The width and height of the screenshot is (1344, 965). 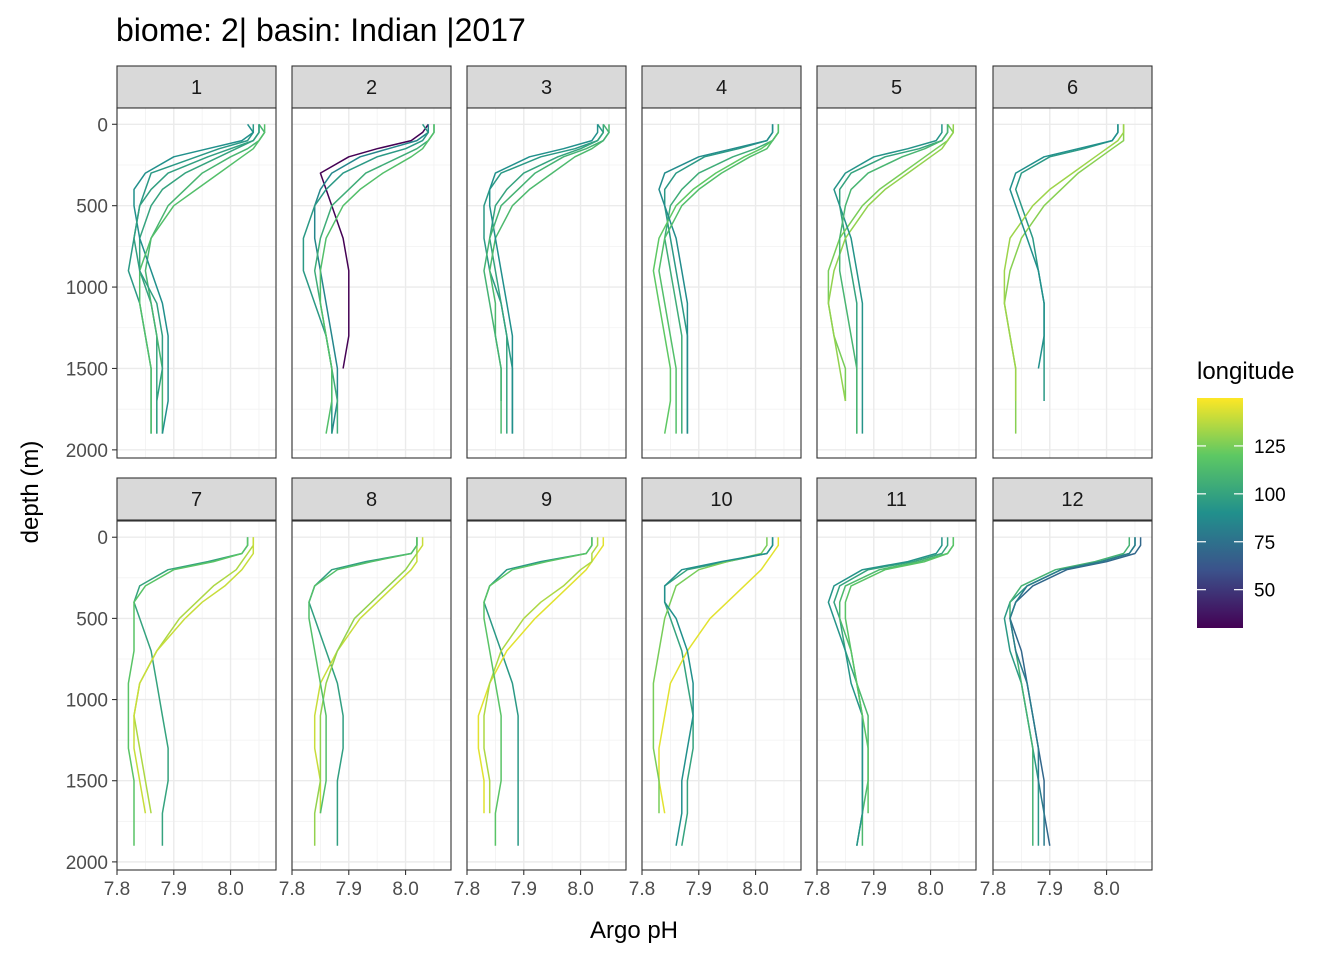 I want to click on facet-panel-5: 5, so click(x=896, y=262).